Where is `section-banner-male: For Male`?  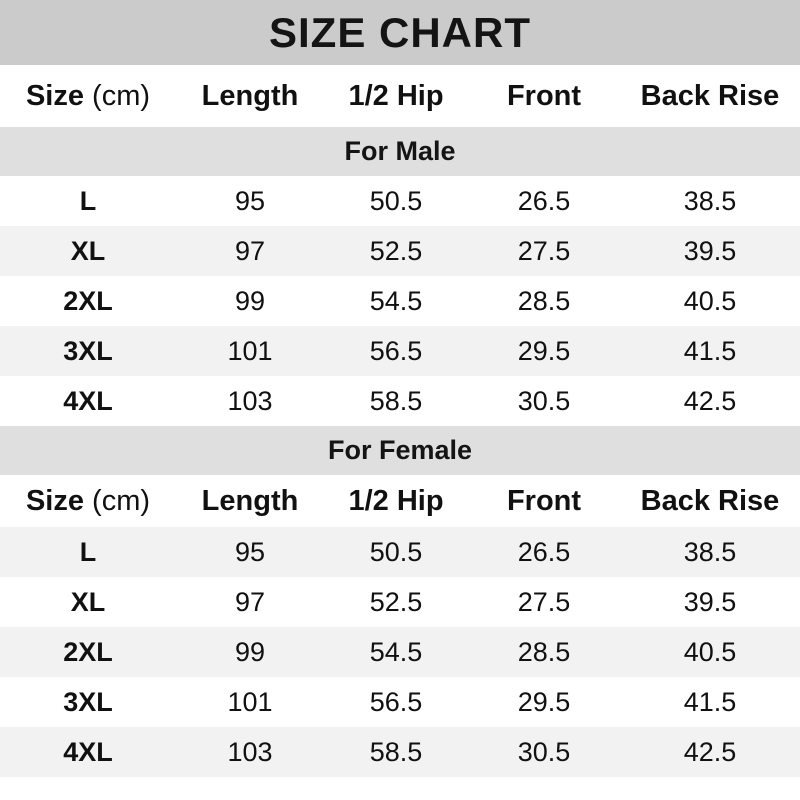
section-banner-male: For Male is located at coordinates (400, 151).